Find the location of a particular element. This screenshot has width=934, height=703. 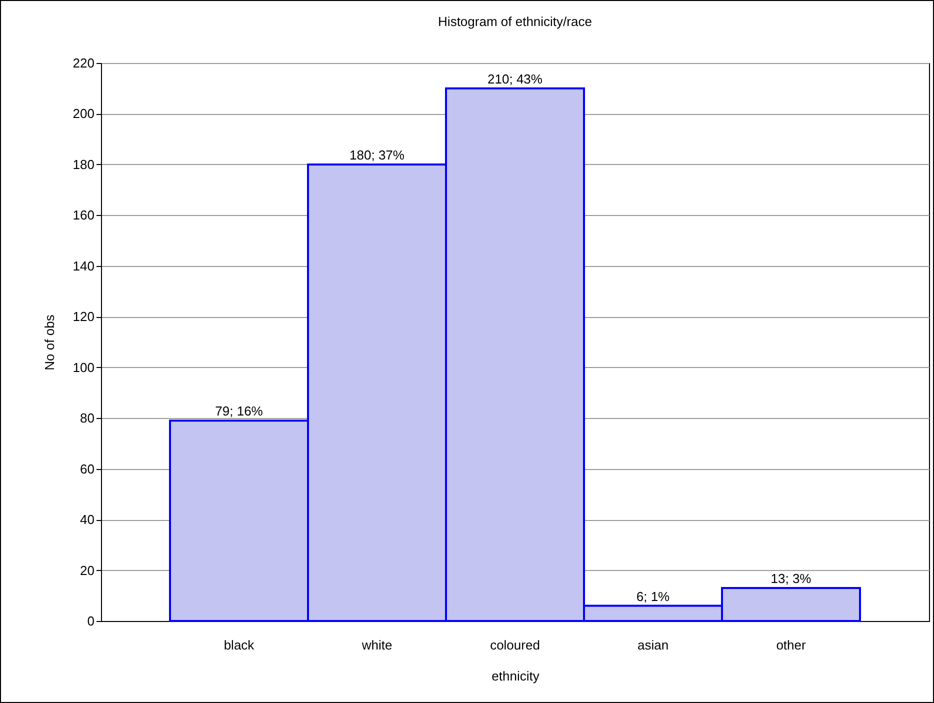

y-tick-label: 180 is located at coordinates (83, 164).